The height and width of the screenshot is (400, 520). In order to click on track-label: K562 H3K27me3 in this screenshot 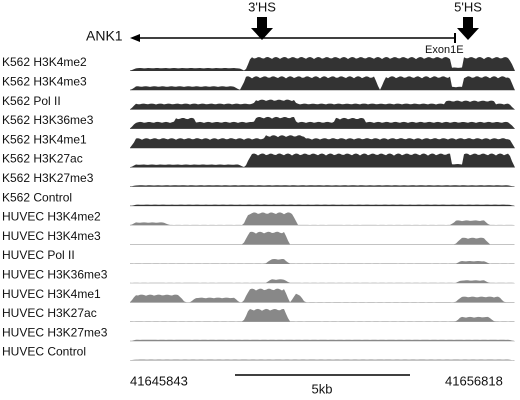, I will do `click(48, 178)`.